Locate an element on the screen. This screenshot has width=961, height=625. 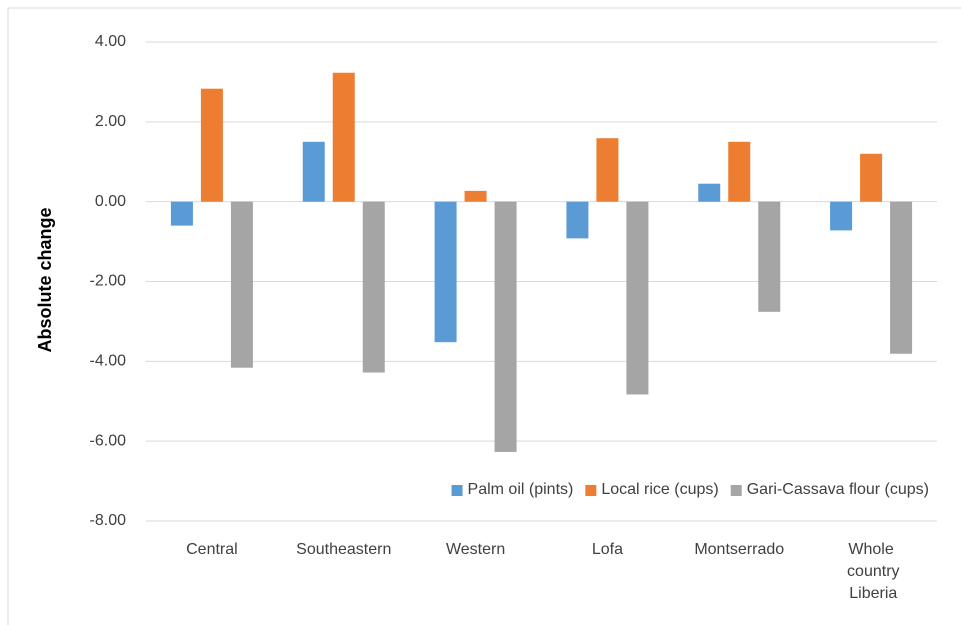
y-tick-label: -6.00 is located at coordinates (108, 440).